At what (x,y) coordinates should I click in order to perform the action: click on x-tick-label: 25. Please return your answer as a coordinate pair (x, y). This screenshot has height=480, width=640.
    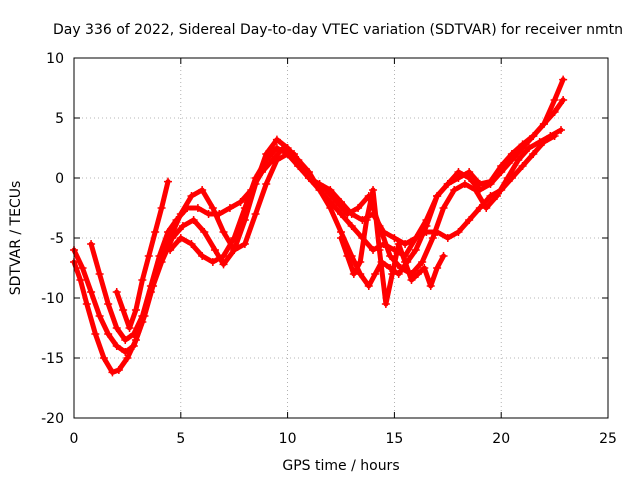
    Looking at the image, I should click on (608, 439).